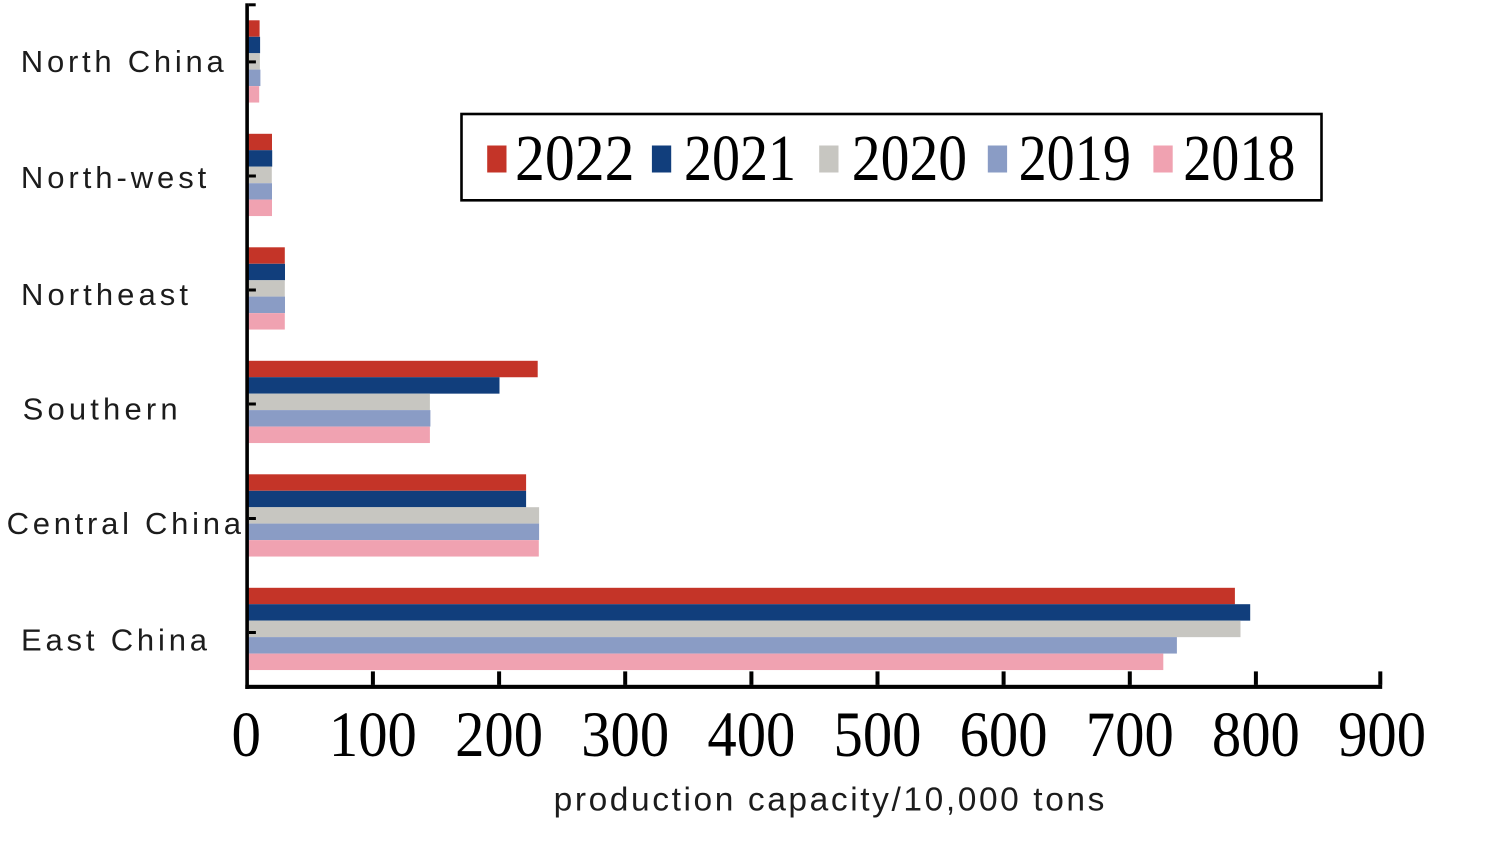 The height and width of the screenshot is (844, 1495). What do you see at coordinates (104, 294) in the screenshot?
I see `svg-text: Northeast` at bounding box center [104, 294].